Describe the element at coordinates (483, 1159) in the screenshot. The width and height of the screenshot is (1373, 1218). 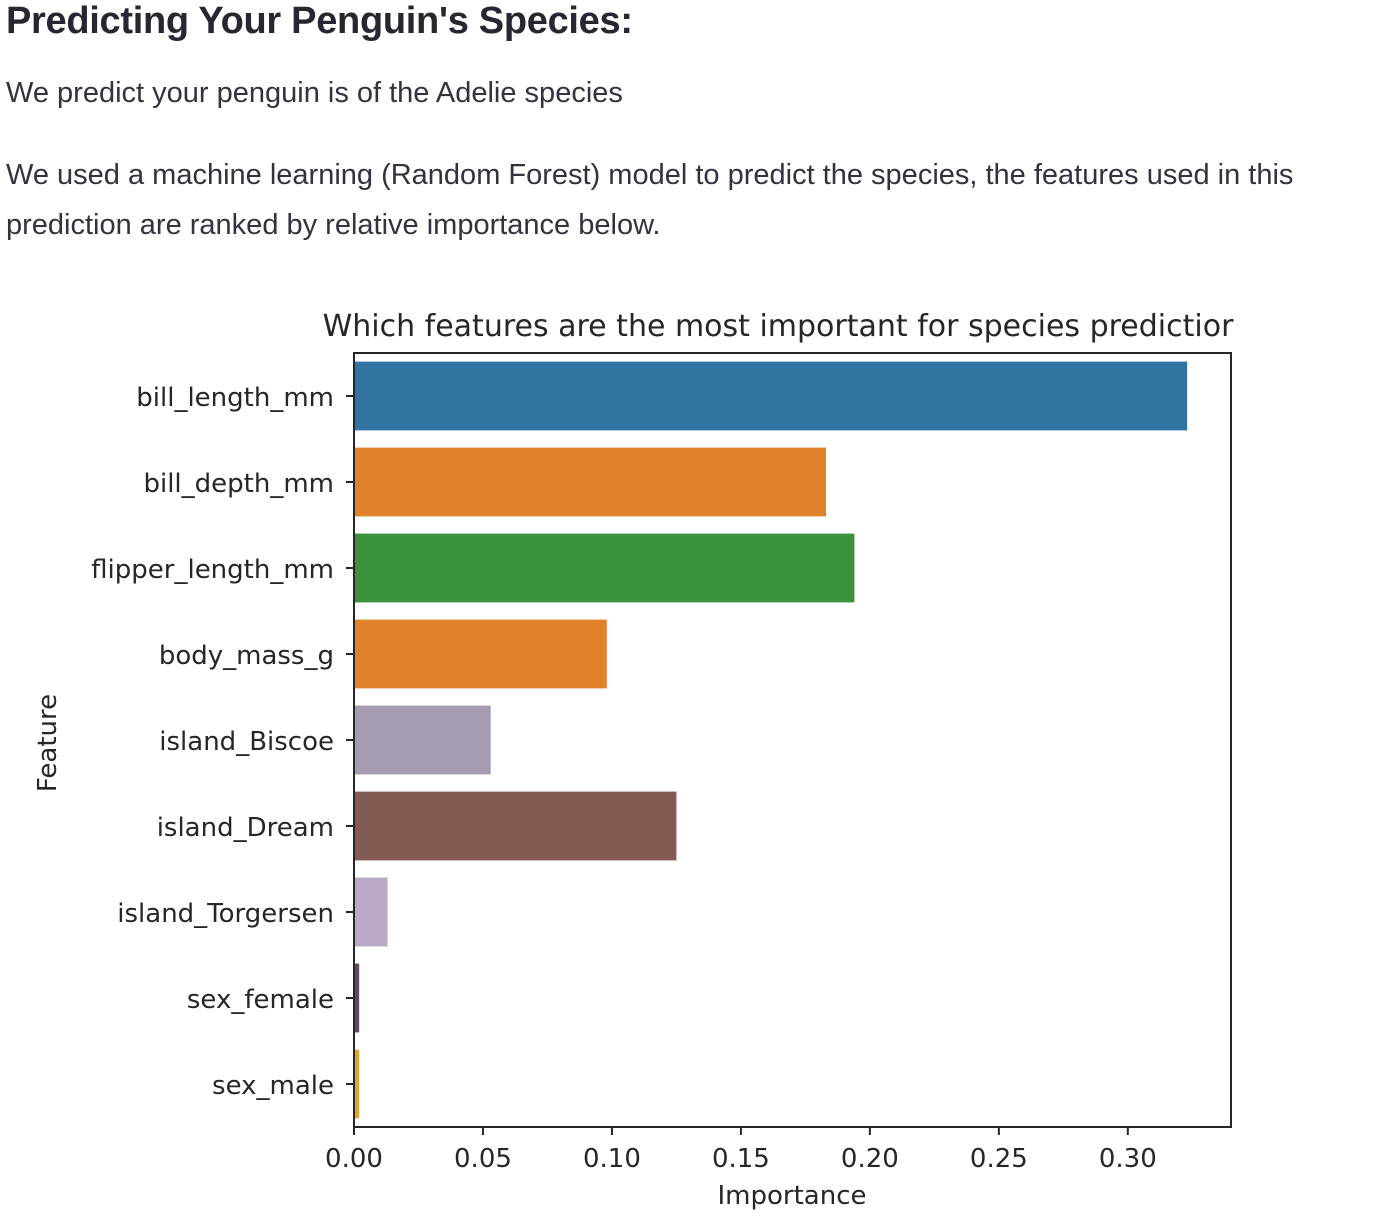
I see `x-tick-label: 0.05` at that location.